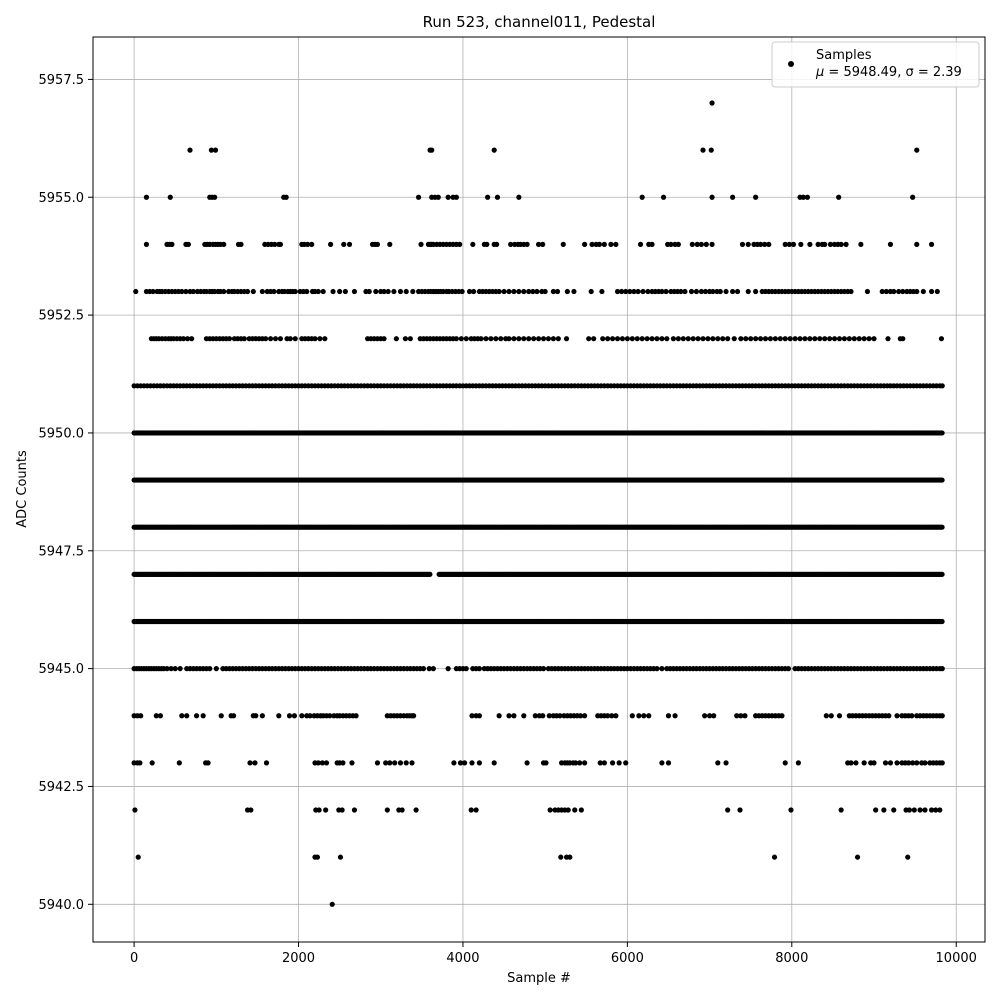 This screenshot has height=1000, width=1000. What do you see at coordinates (915, 72) in the screenshot?
I see `legend-sigma-sep: , σ =` at bounding box center [915, 72].